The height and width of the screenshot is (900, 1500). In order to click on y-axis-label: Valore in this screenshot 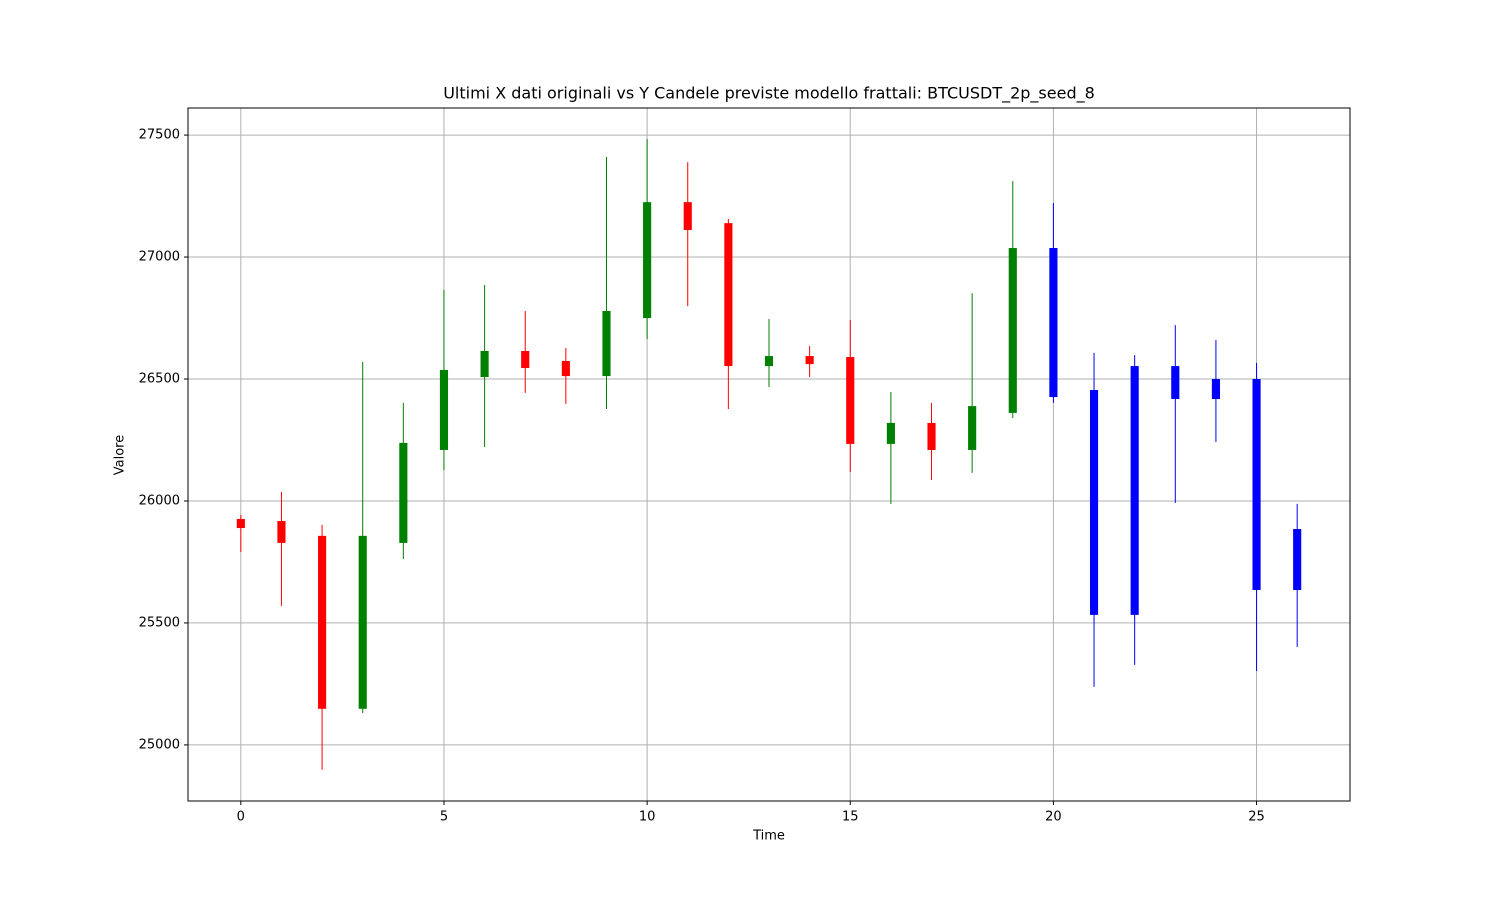, I will do `click(120, 455)`.